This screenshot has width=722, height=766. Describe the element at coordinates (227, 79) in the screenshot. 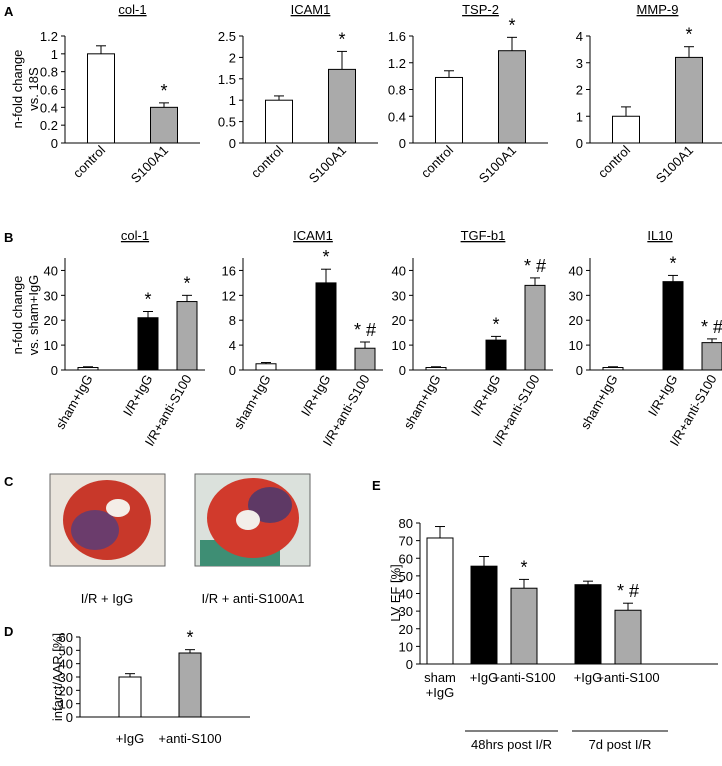

I see `y-tick-label: 1.5` at that location.